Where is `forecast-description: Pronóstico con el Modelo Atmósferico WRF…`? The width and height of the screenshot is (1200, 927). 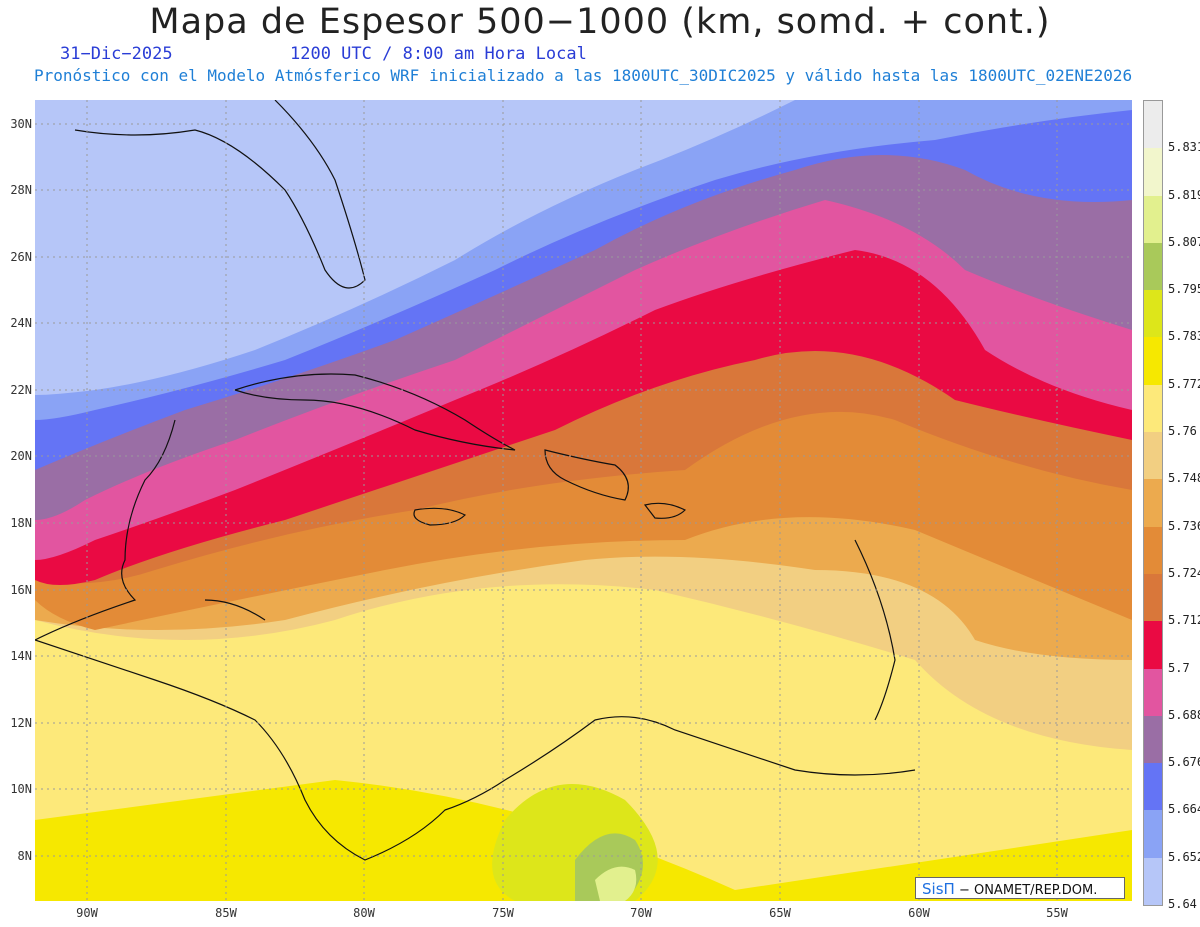
forecast-description: Pronóstico con el Modelo Atmósferico WRF… is located at coordinates (583, 75).